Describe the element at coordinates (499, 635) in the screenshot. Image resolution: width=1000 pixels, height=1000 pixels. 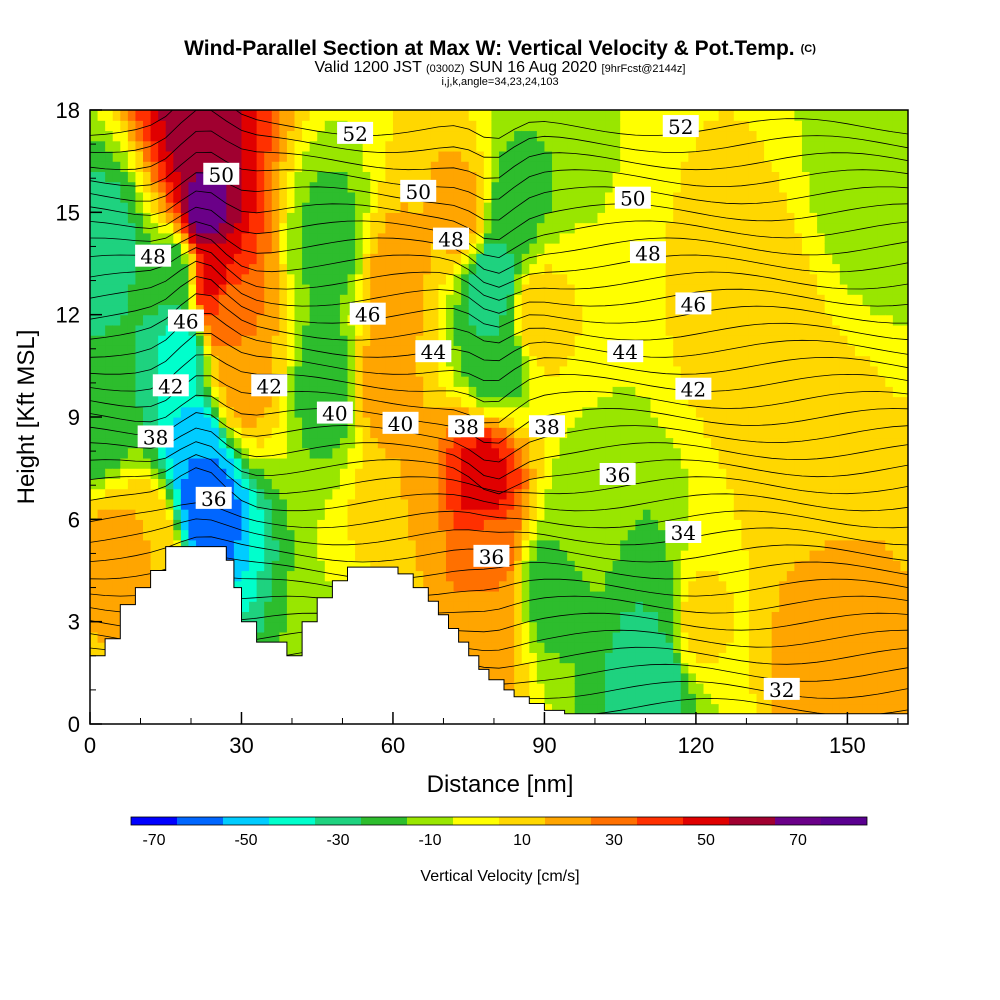
I see `terrain` at that location.